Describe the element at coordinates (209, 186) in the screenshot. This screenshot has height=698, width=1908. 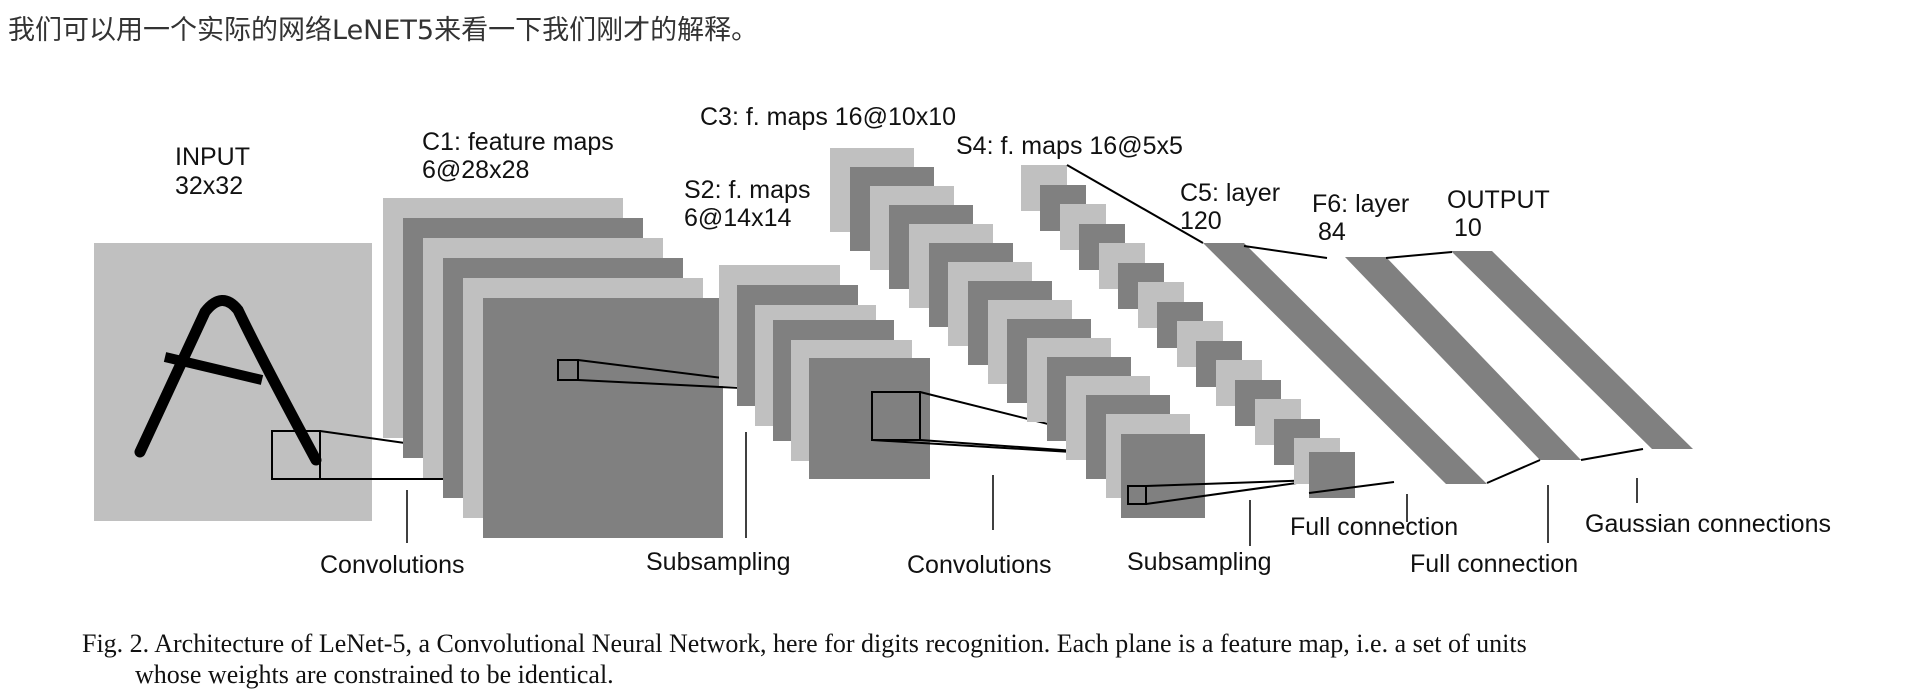
I see `input-size: 32x32` at that location.